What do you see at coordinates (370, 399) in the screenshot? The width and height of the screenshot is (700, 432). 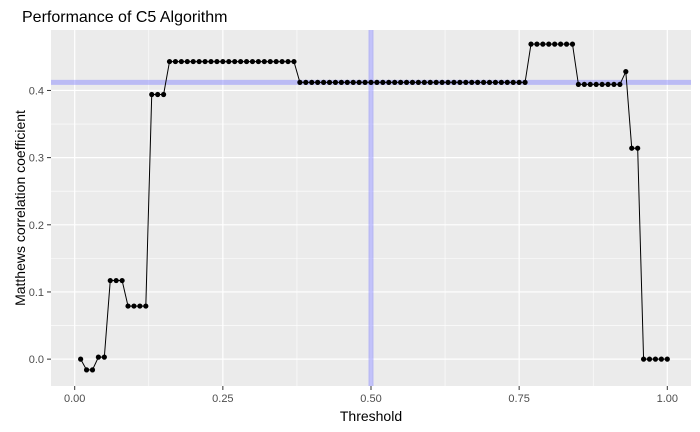 I see `x-tick-label: 0.50` at bounding box center [370, 399].